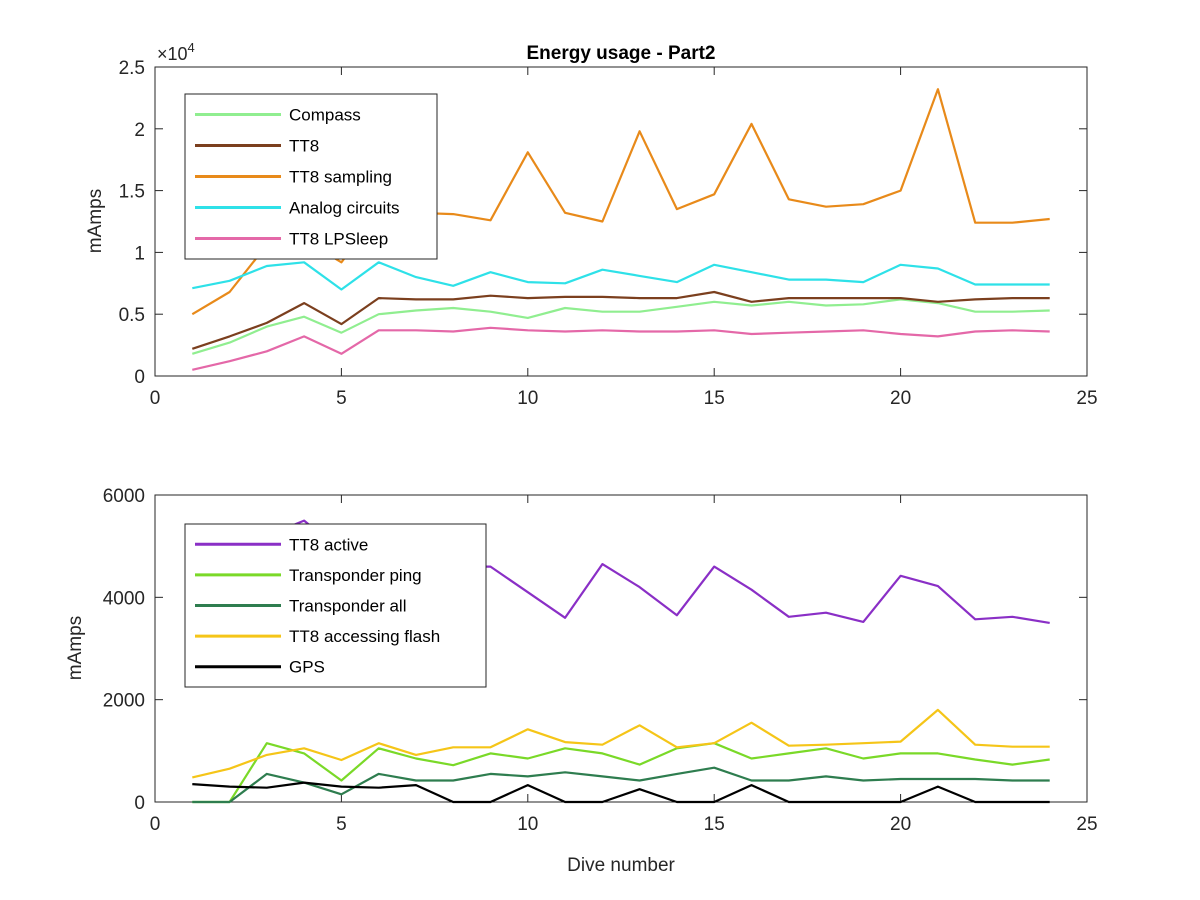  Describe the element at coordinates (124, 496) in the screenshot. I see `y-tick-label: 6000` at that location.